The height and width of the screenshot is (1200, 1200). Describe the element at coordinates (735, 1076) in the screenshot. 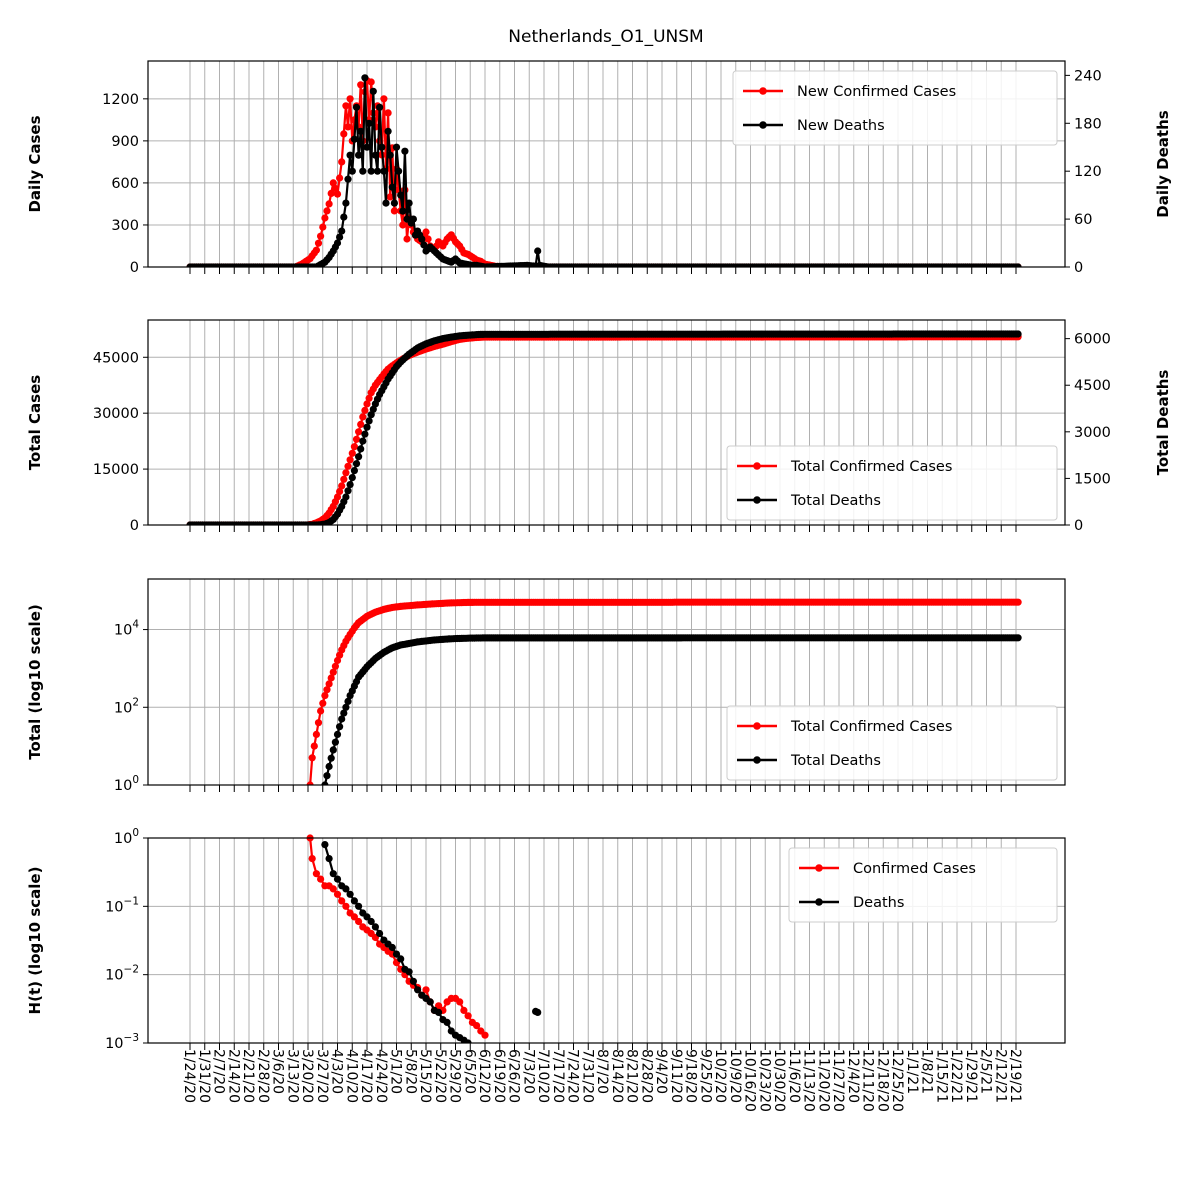

I see `x-tick-label: 10/9/20` at that location.